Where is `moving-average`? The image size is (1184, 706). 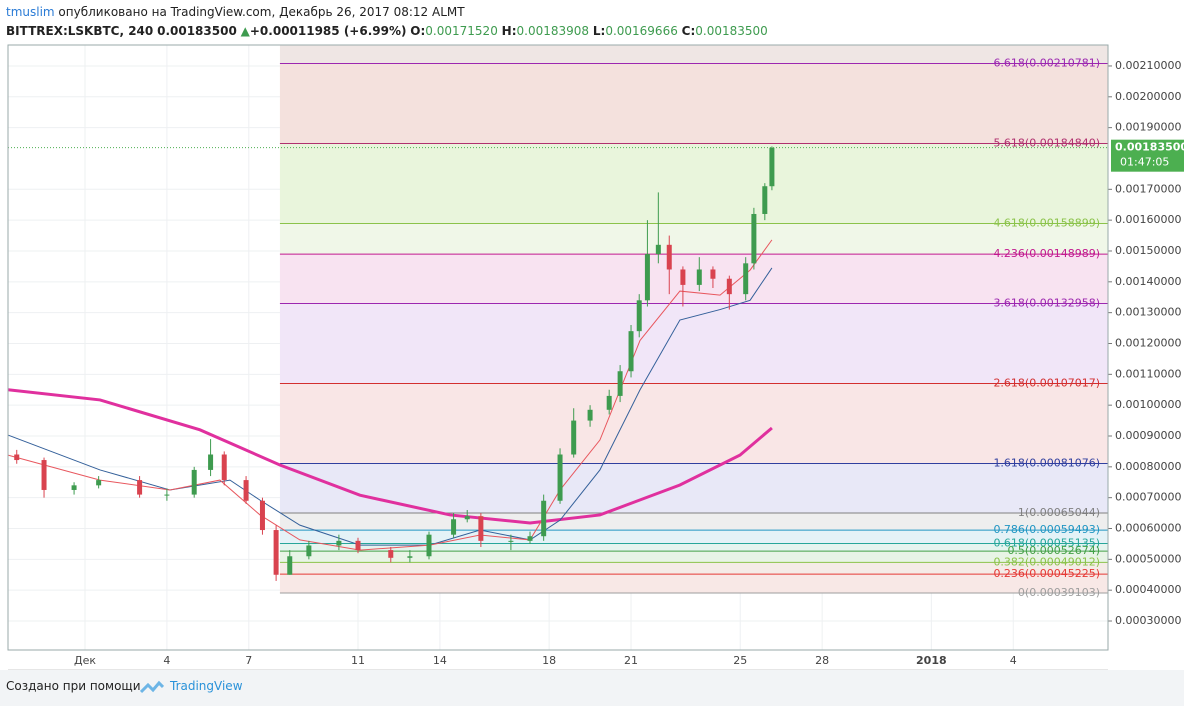
moving-average is located at coordinates (390, 456).